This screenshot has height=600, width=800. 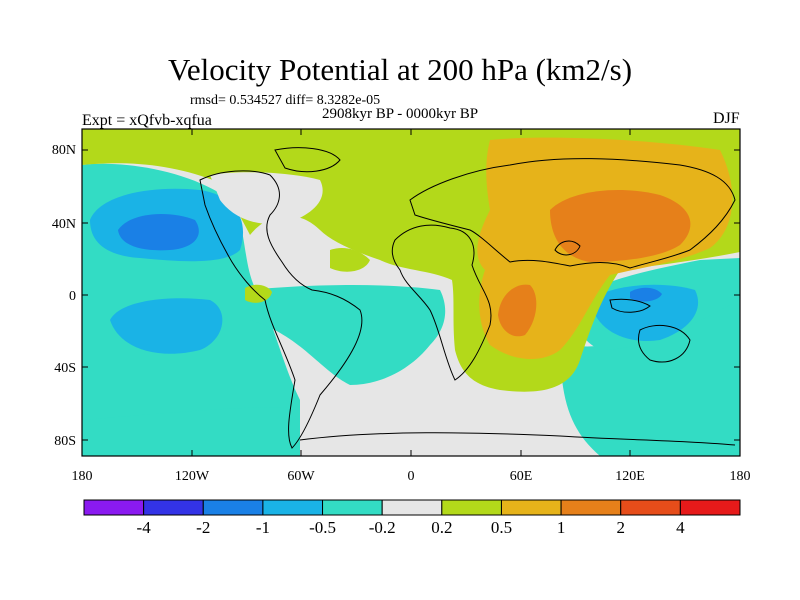 What do you see at coordinates (72, 296) in the screenshot?
I see `lat-tick-label: 0` at bounding box center [72, 296].